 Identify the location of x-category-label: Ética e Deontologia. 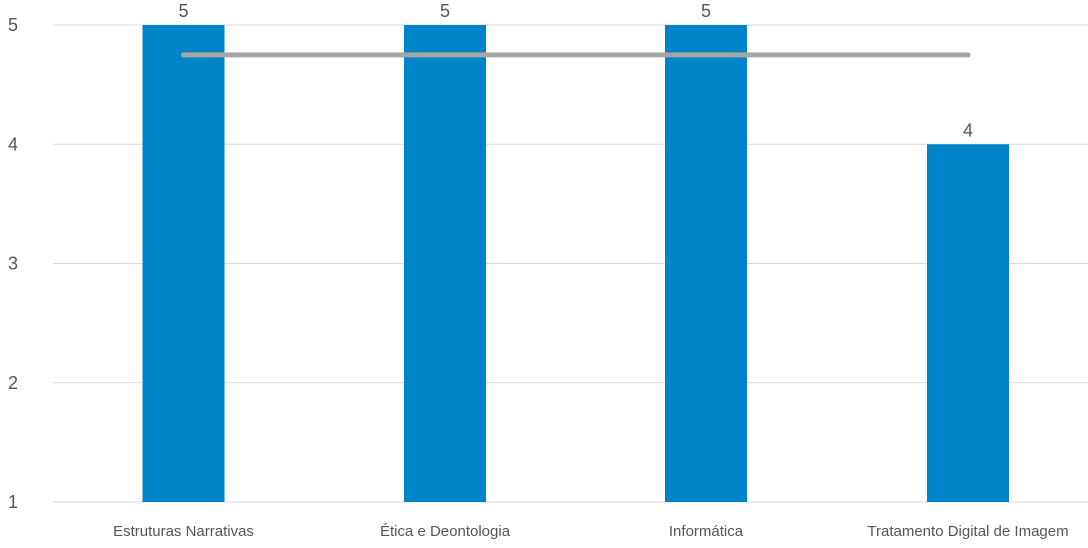
(445, 531).